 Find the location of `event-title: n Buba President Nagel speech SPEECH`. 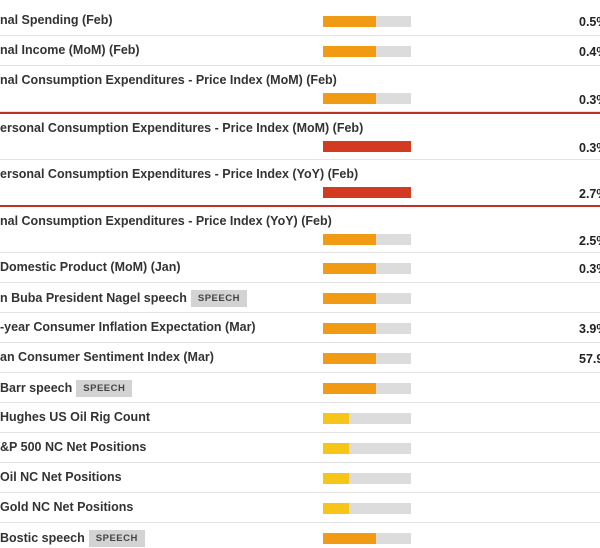

event-title: n Buba President Nagel speech SPEECH is located at coordinates (123, 298).